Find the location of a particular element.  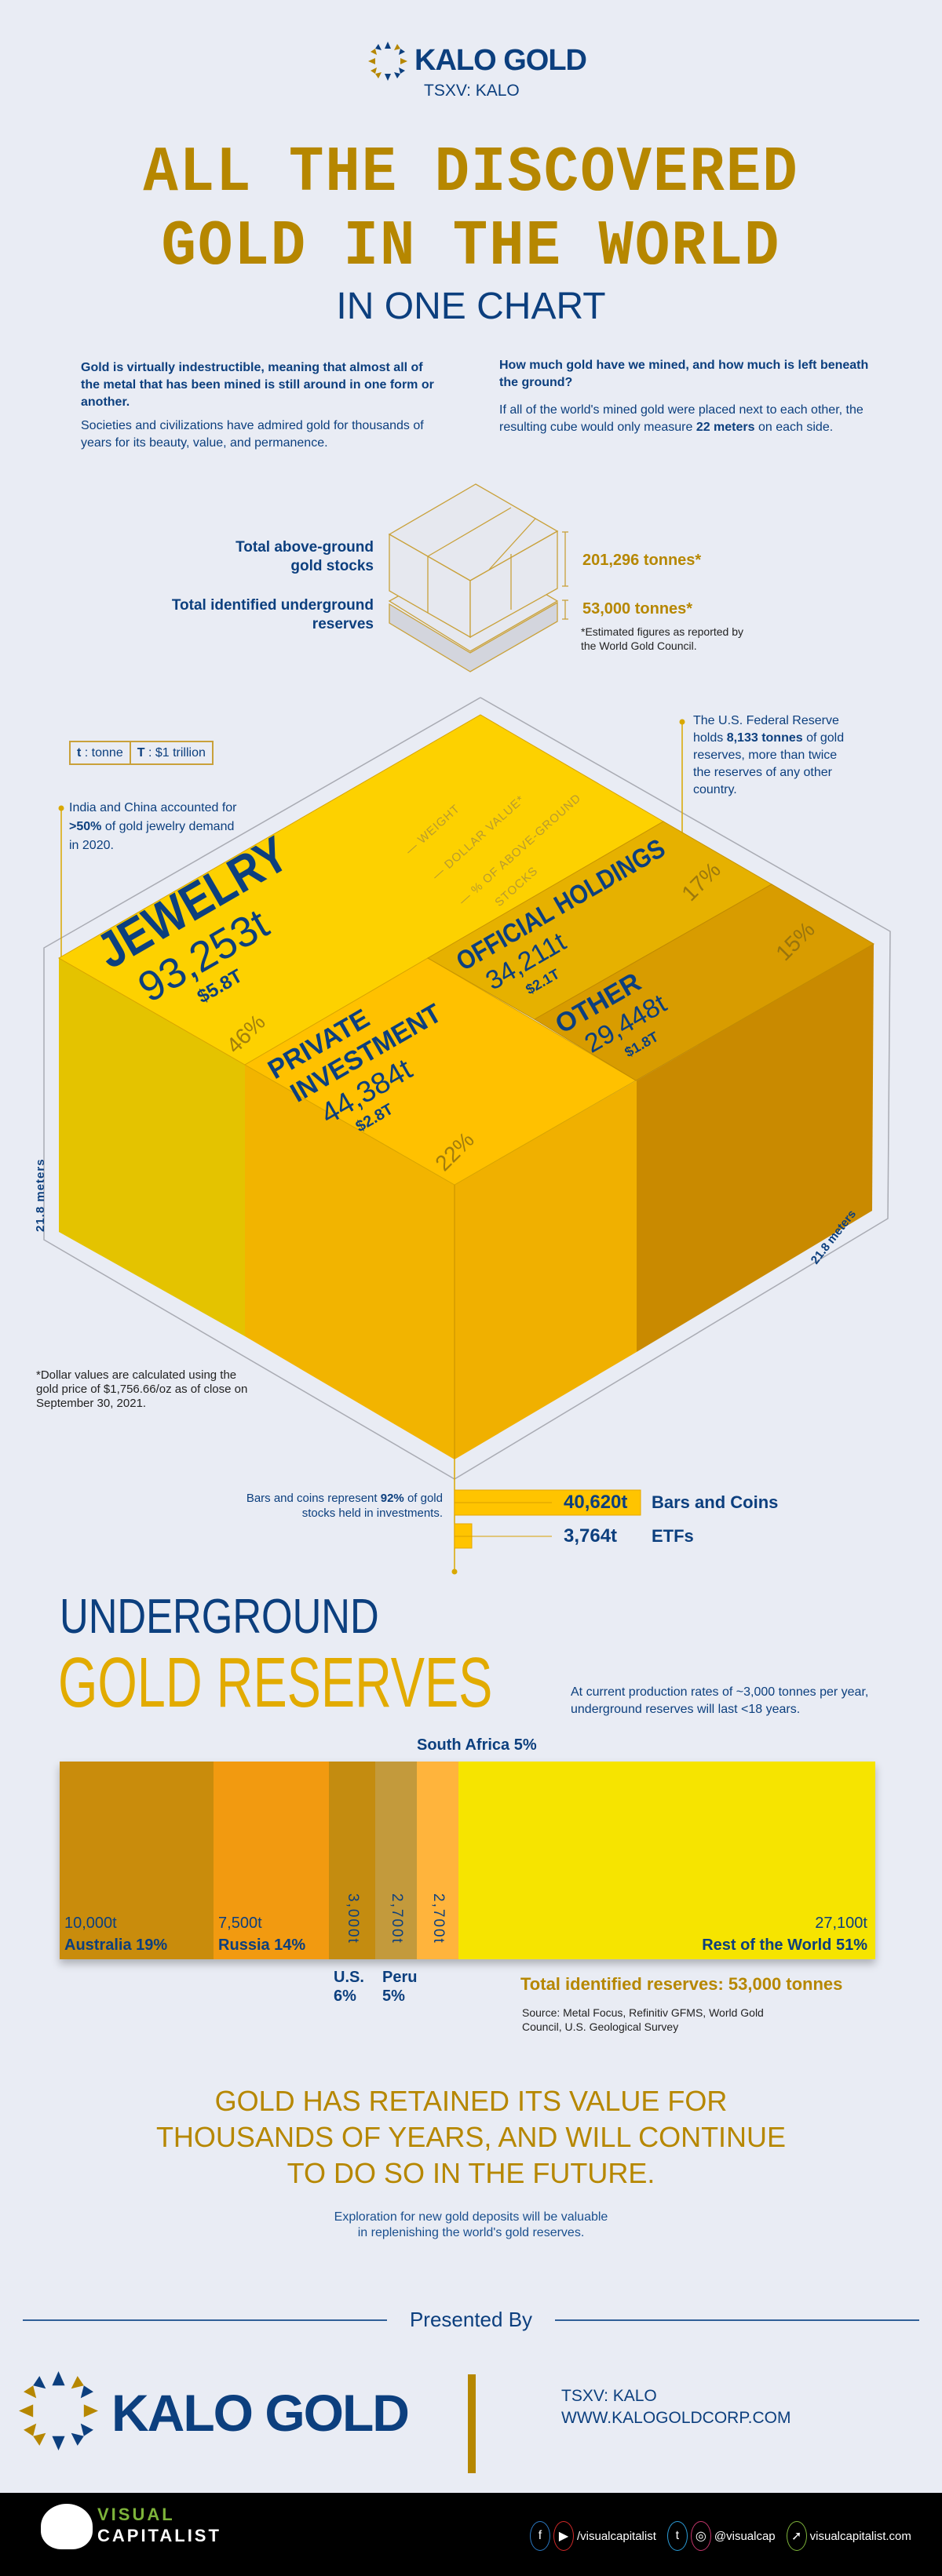

total-reserves: Total identified reserves: 53,000 tonnes is located at coordinates (681, 1984).